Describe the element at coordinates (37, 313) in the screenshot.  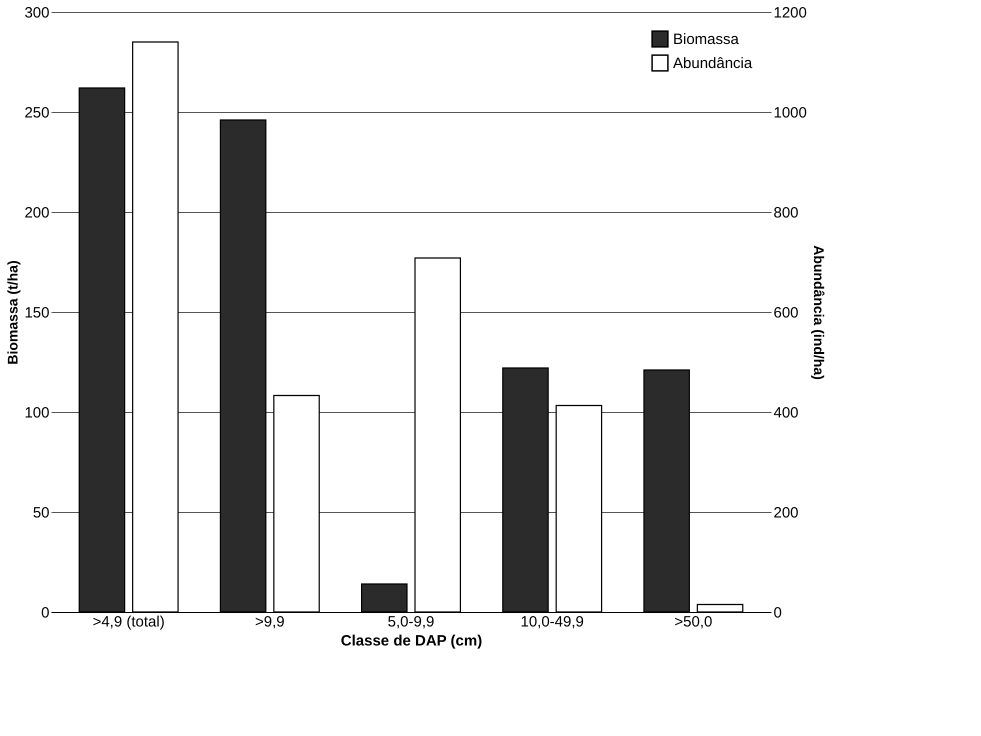
I see `y-tick-label: 150` at that location.